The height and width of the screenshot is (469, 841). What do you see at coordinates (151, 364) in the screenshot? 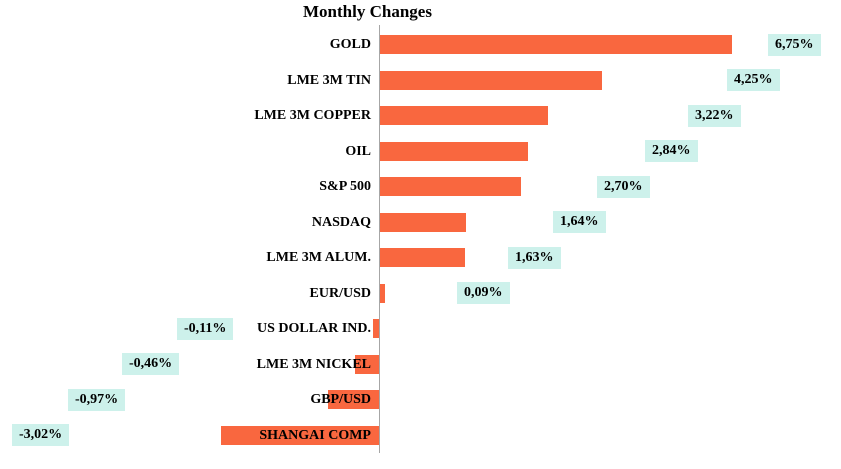
I see `value-label-lme-3m-nickel: -0,46%` at bounding box center [151, 364].